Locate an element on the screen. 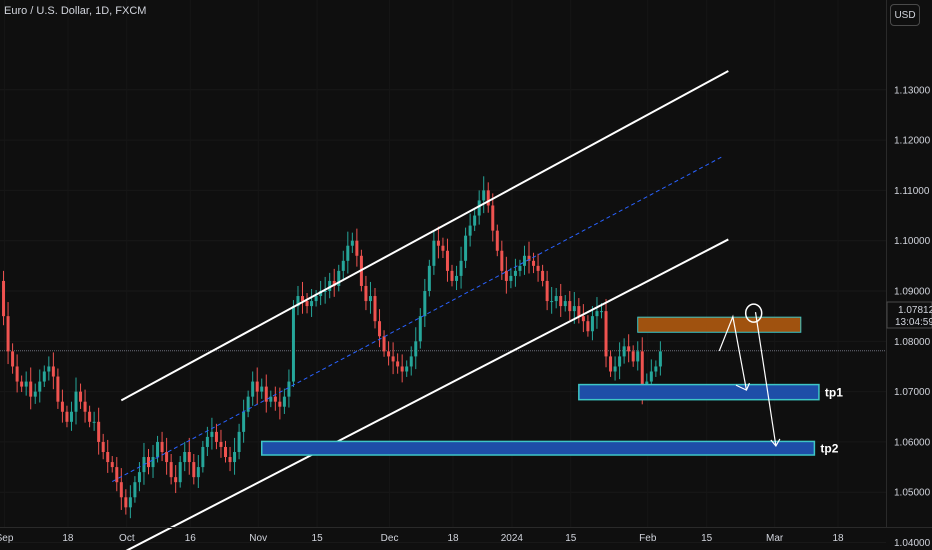 This screenshot has height=550, width=932. bar-countdown: 13:04:59 is located at coordinates (913, 322).